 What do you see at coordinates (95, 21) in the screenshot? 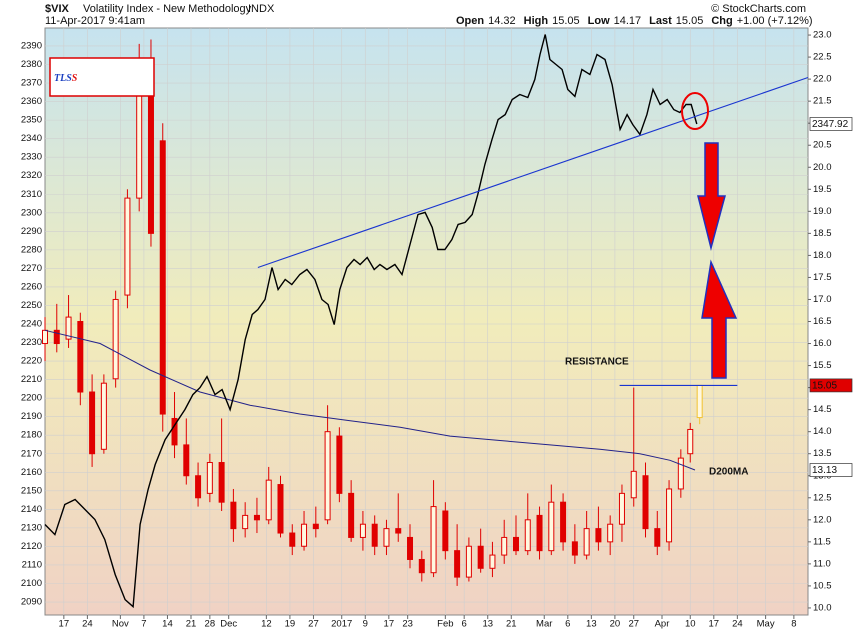
I see `date: 11-Apr-2017 9:41am` at bounding box center [95, 21].